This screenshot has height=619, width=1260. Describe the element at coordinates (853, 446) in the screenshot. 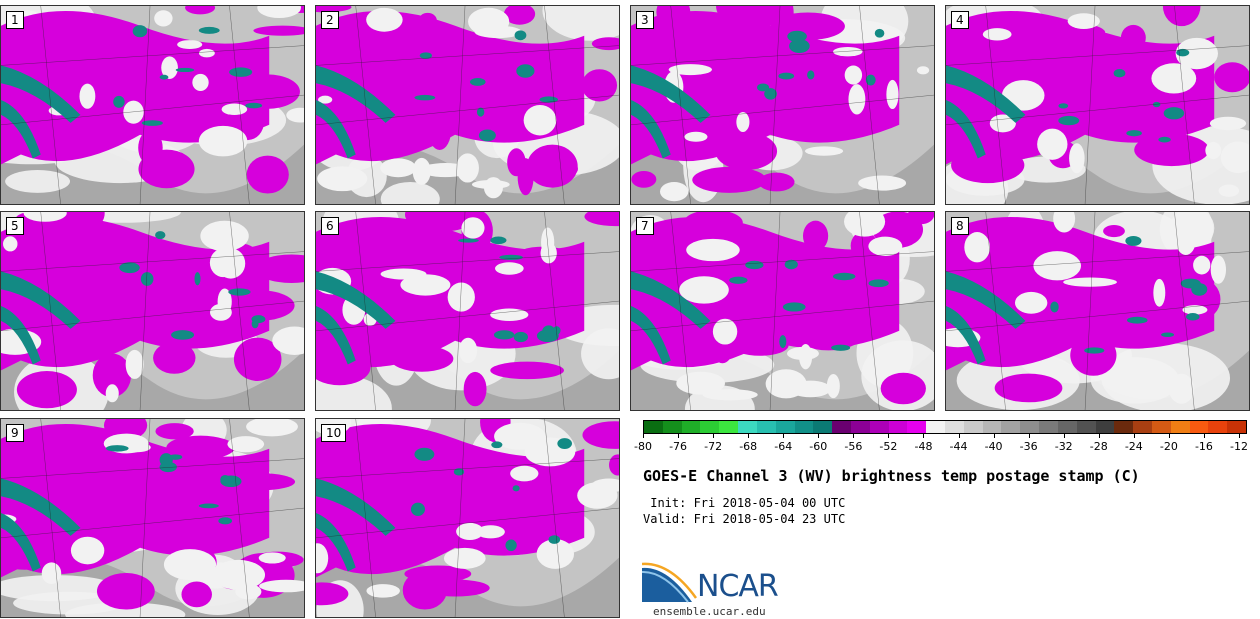

I see `colorbar-tick-label: -56` at that location.